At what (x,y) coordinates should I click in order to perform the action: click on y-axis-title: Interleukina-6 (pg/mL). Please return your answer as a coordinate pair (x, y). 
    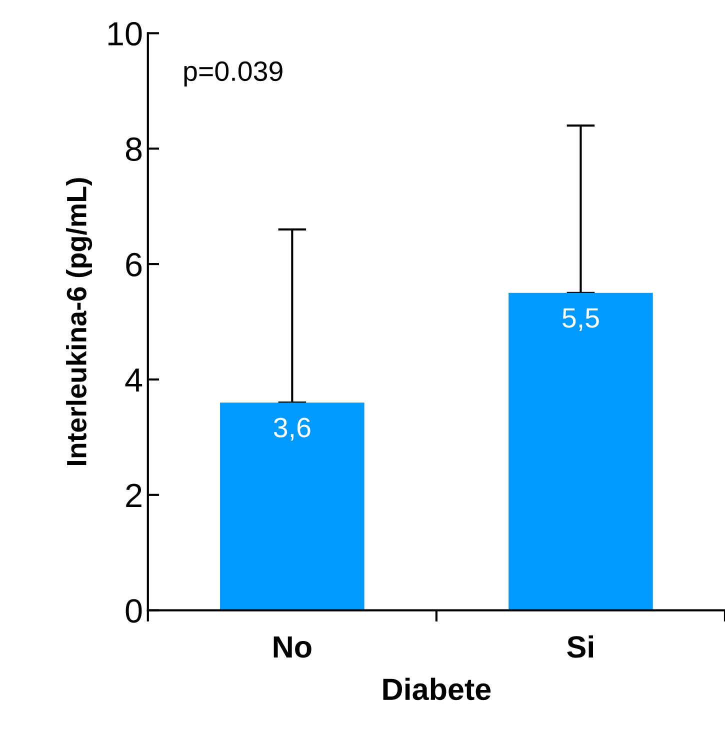
    Looking at the image, I should click on (79, 321).